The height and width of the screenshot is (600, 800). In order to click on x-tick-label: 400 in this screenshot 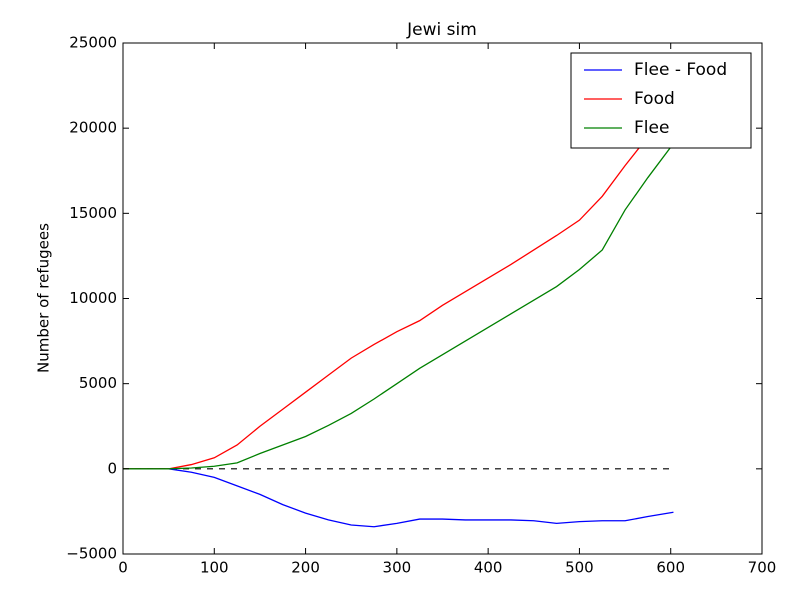, I will do `click(488, 568)`.